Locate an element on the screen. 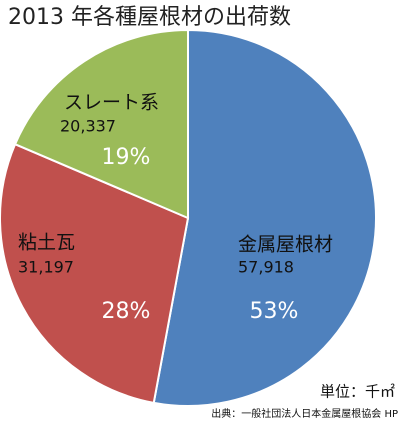 This screenshot has height=423, width=400. slice-value: 20,337 is located at coordinates (88, 126).